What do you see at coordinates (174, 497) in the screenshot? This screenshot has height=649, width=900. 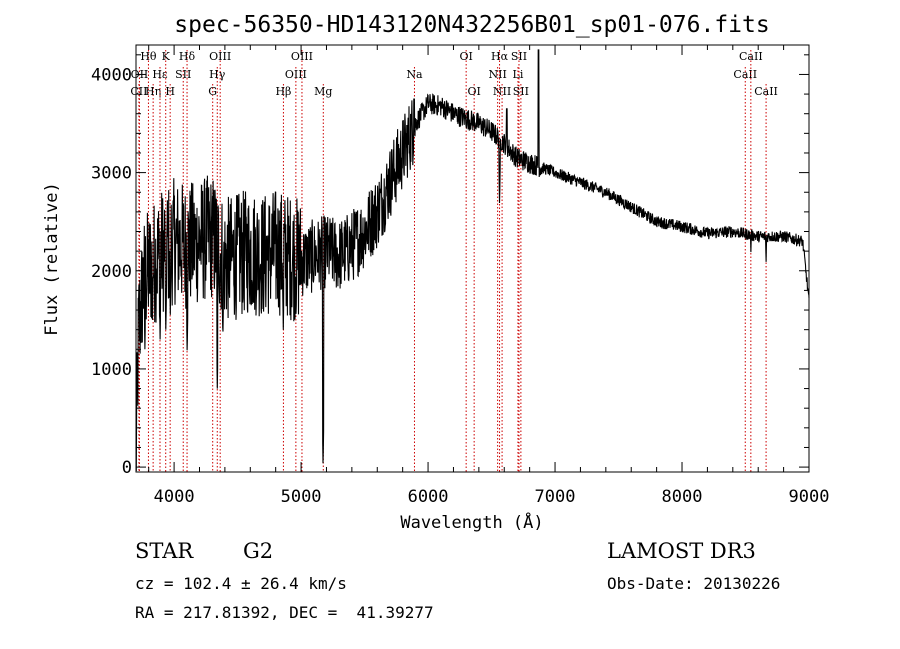 I see `x-tick-label: 4000` at bounding box center [174, 497].